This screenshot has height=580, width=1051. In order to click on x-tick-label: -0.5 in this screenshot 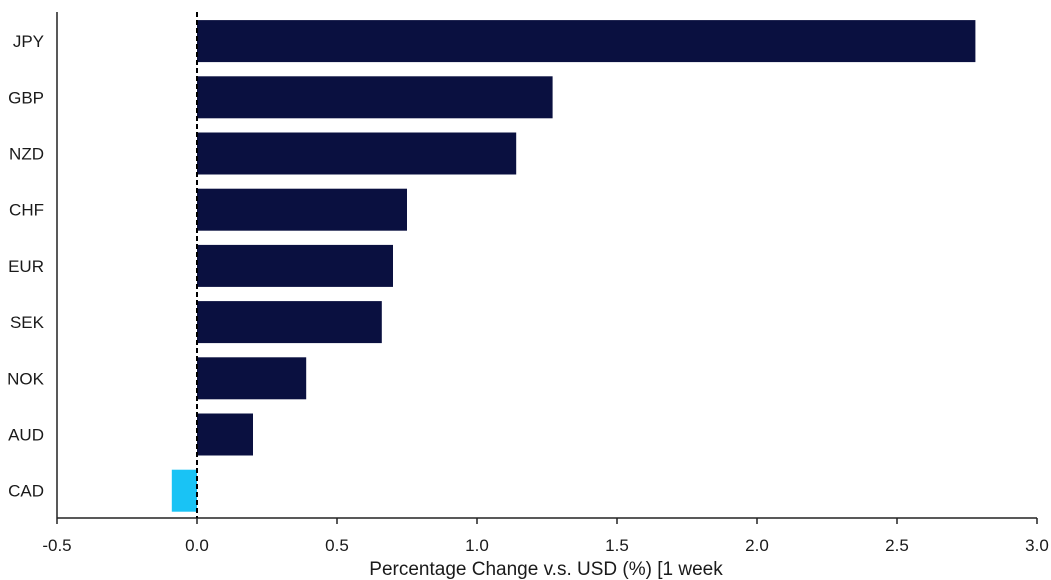, I will do `click(56, 545)`.